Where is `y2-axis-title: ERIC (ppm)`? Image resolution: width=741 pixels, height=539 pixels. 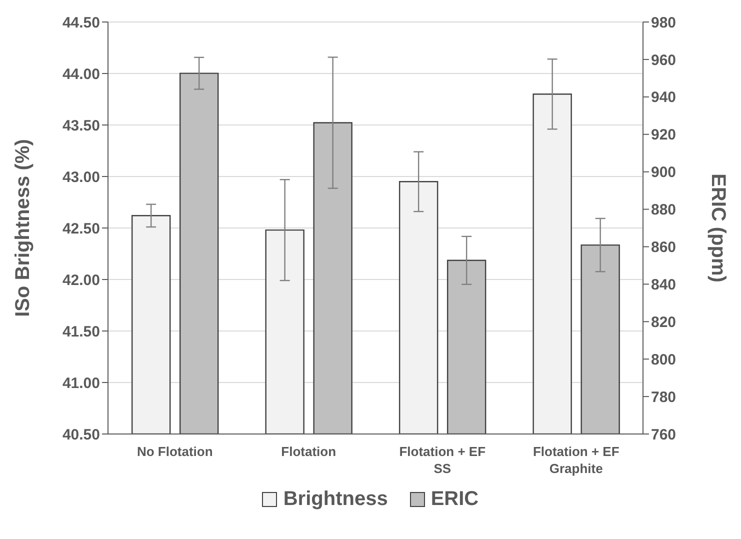
y2-axis-title: ERIC (ppm) is located at coordinates (717, 228).